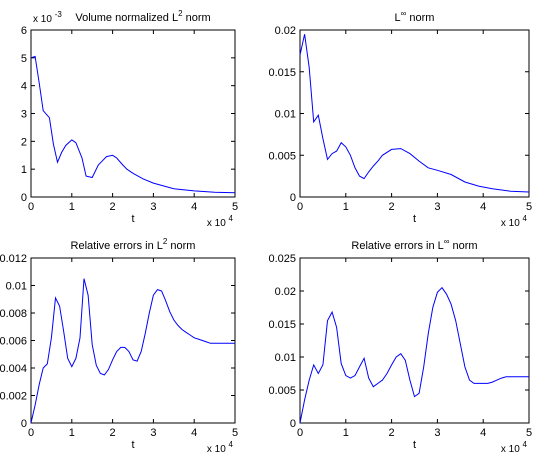 The width and height of the screenshot is (535, 454). What do you see at coordinates (414, 244) in the screenshot?
I see `chart-title: Relative errors in L∞ norm` at bounding box center [414, 244].